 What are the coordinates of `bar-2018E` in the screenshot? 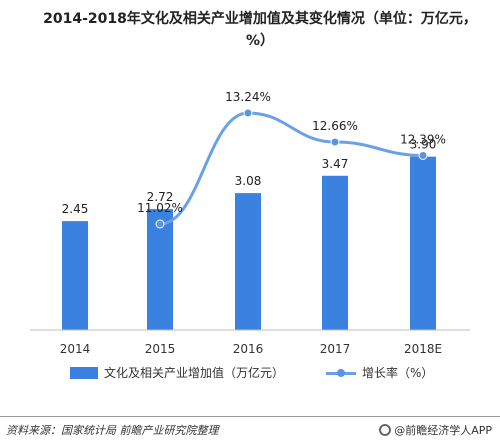 It's located at (423, 243).